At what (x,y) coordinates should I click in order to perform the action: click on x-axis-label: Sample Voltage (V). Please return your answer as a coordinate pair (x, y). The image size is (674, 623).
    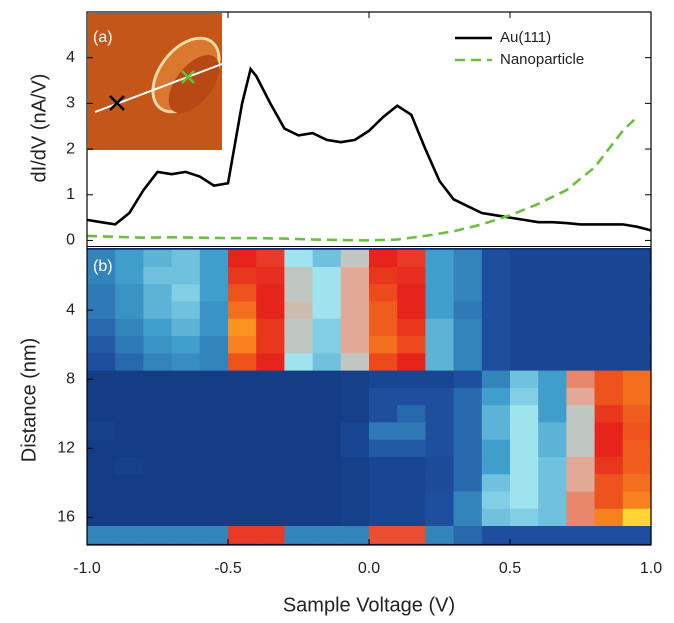
    Looking at the image, I should click on (369, 605).